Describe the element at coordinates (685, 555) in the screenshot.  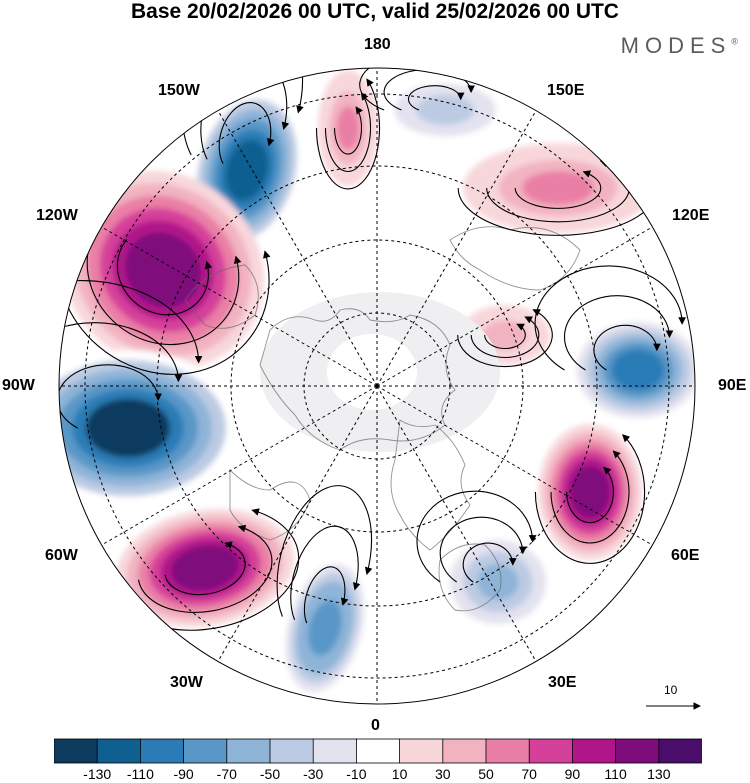
I see `lon-label-60e: 60E` at that location.